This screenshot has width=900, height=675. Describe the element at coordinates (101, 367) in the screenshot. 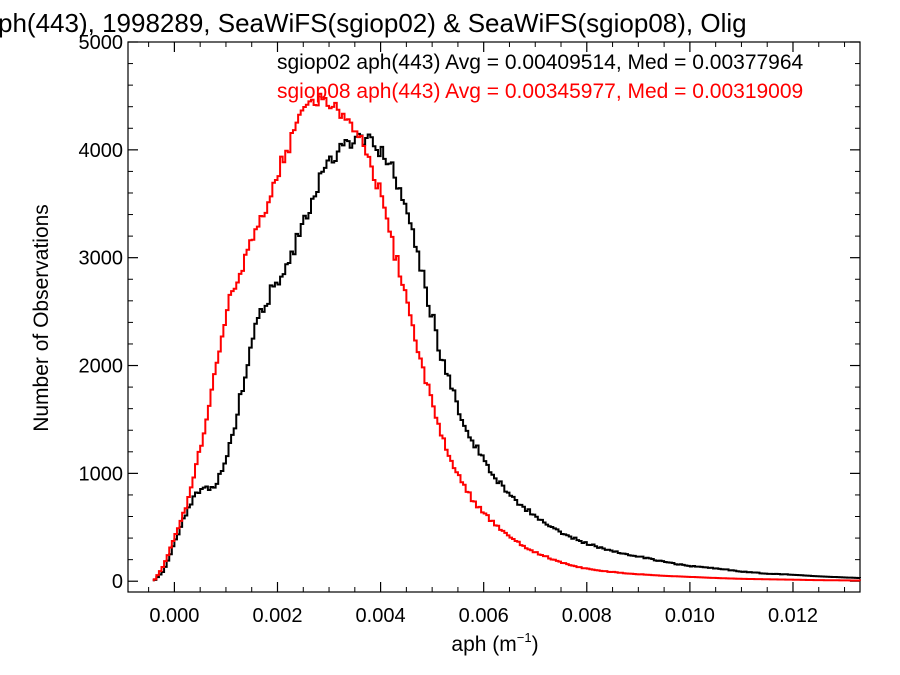

I see `y-tick-label: 2000` at that location.